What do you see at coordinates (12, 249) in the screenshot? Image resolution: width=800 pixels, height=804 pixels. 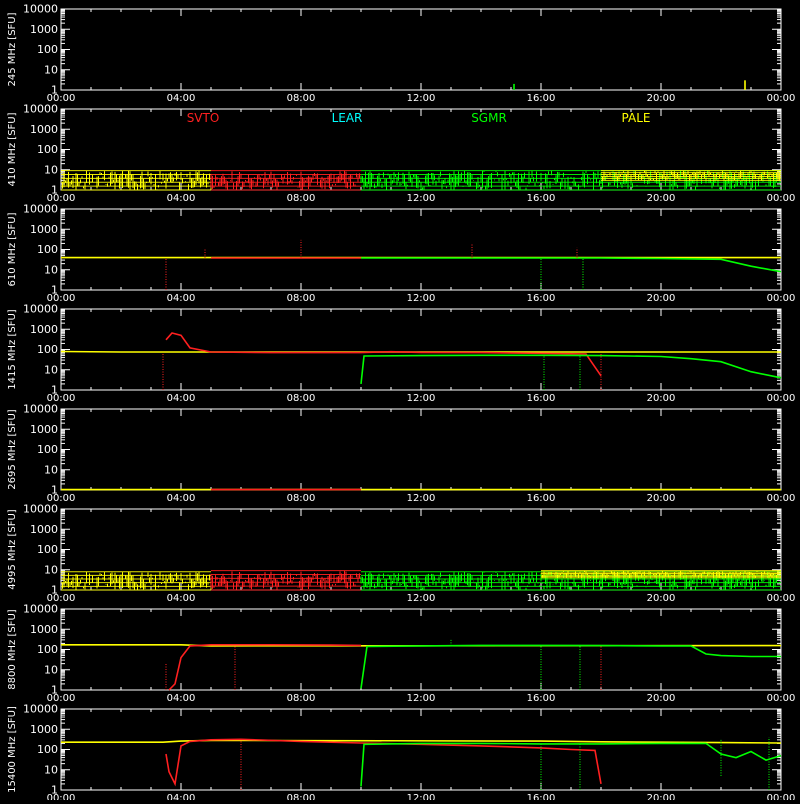 I see `y-axis-label: 610 MHz [SFU]` at bounding box center [12, 249].